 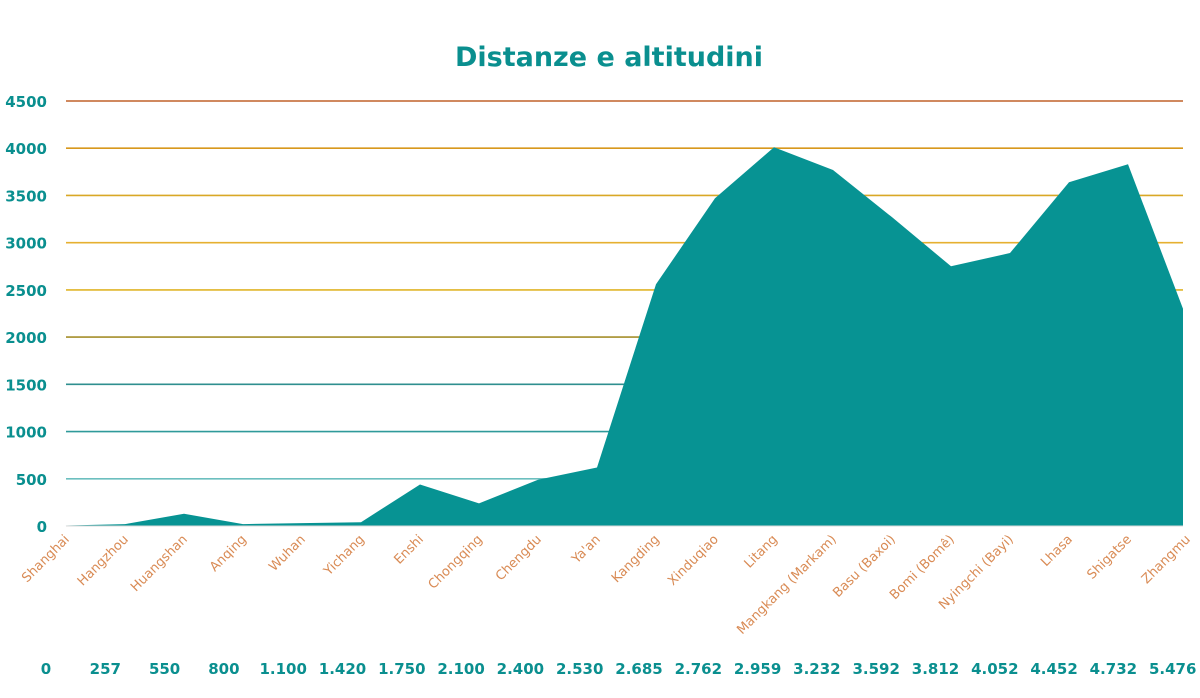 What do you see at coordinates (26, 196) in the screenshot?
I see `y-tick-label: 3500` at bounding box center [26, 196].